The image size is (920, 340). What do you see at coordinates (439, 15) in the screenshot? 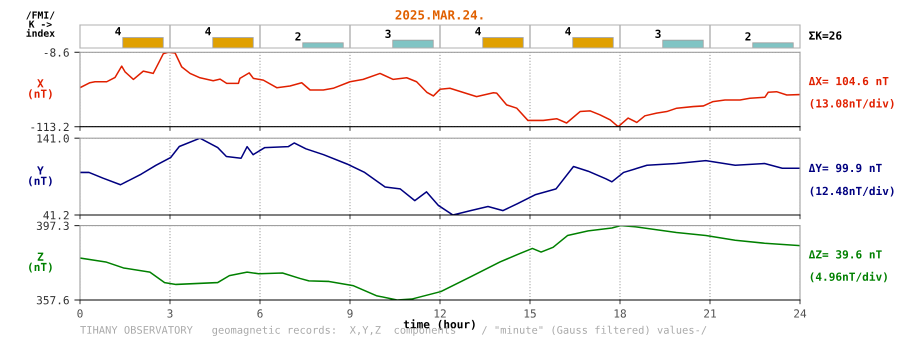
I see `chart-title: 2025.MAR.24.` at bounding box center [439, 15].